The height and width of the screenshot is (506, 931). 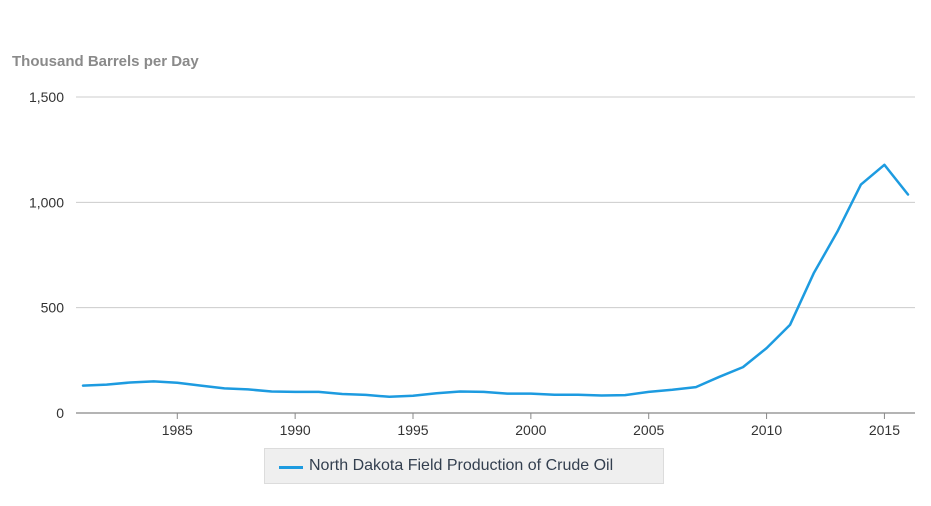 I want to click on y-tick-label: 1,500, so click(x=46, y=97).